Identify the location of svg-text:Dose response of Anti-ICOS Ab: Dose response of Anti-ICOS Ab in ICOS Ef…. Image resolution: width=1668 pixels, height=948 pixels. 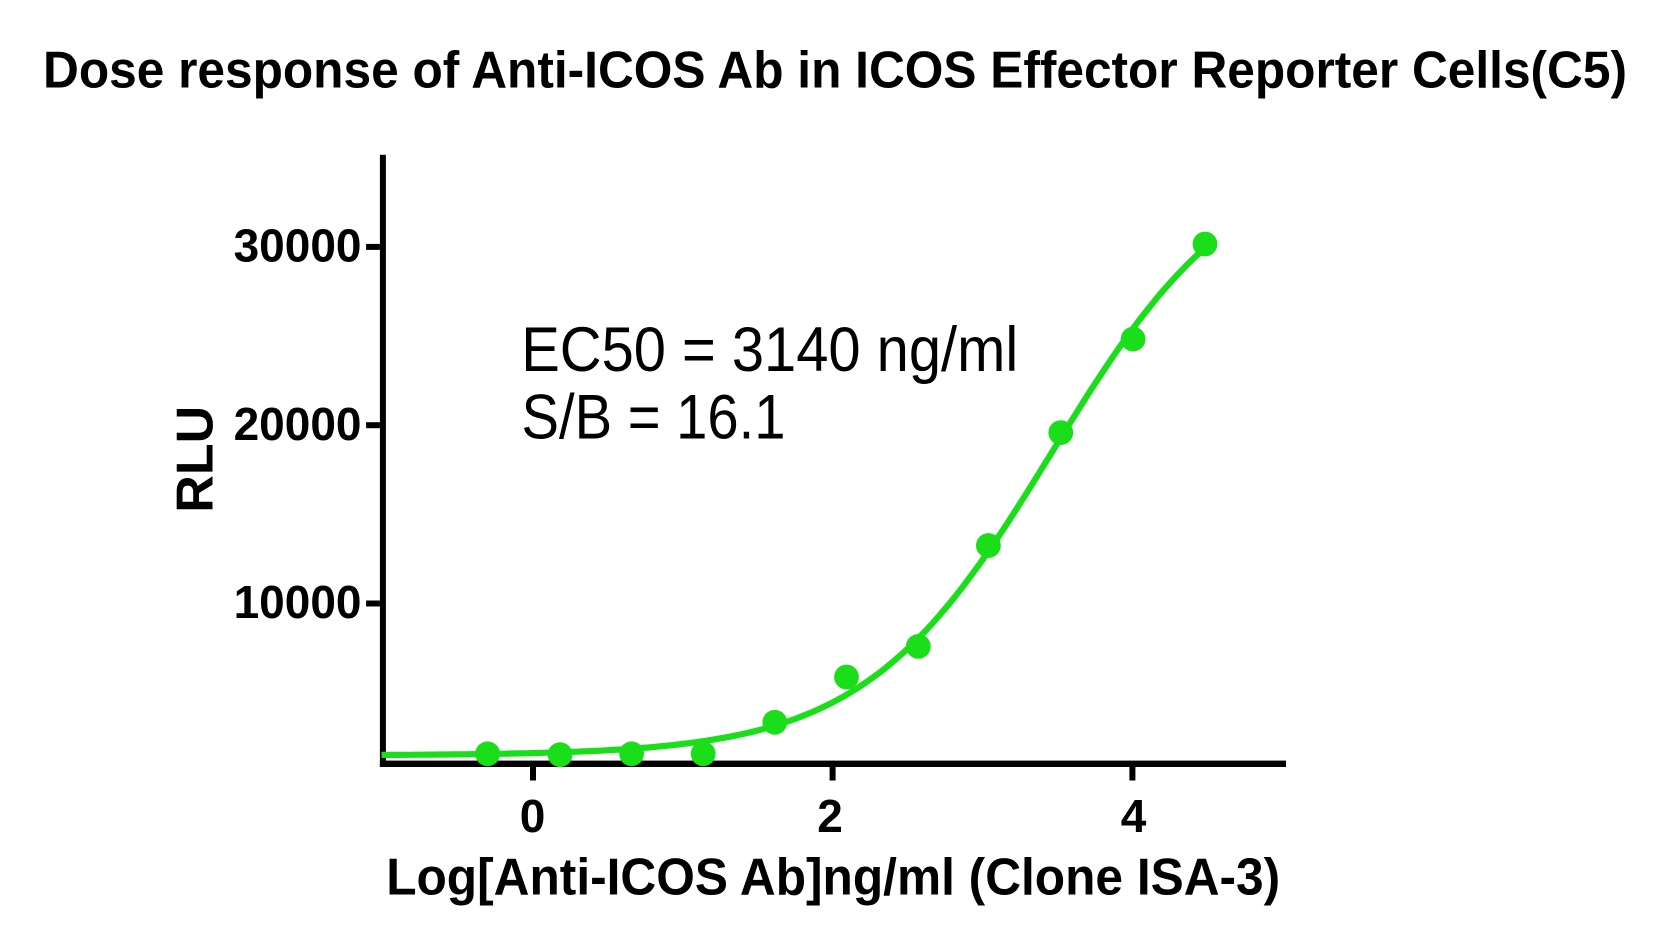
(835, 71).